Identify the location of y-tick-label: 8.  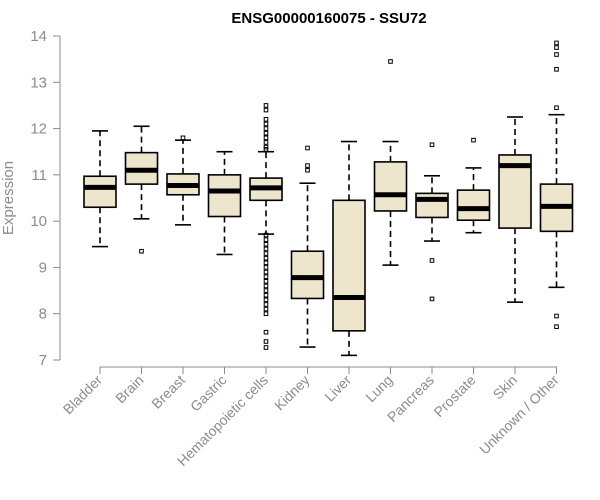
(43, 314).